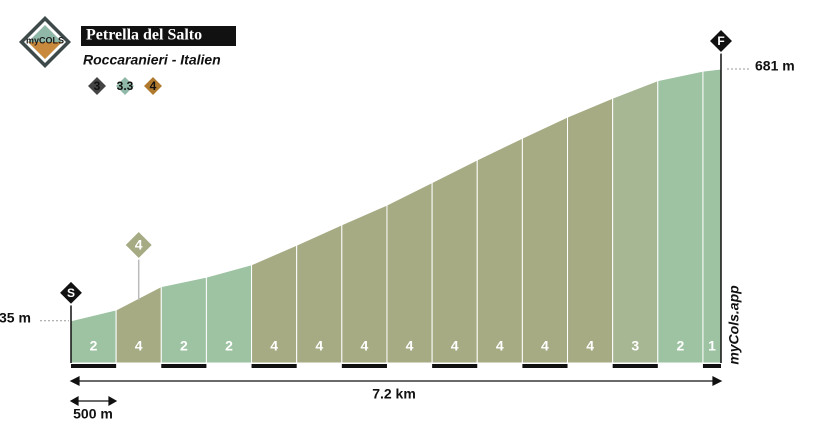  Describe the element at coordinates (712, 346) in the screenshot. I see `segment-gradient: 1` at that location.